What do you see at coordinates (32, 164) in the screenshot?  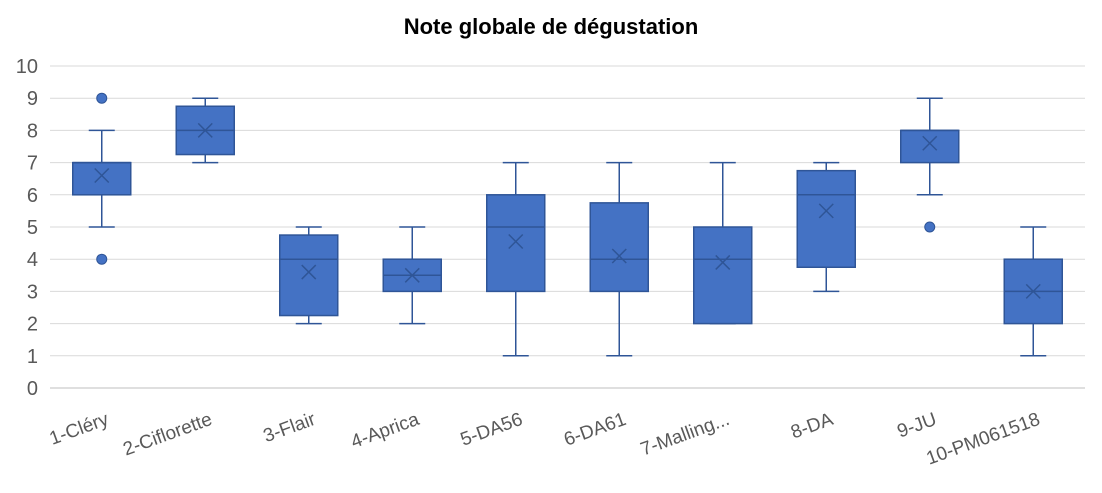 I see `y-tick-label: 7` at bounding box center [32, 164].